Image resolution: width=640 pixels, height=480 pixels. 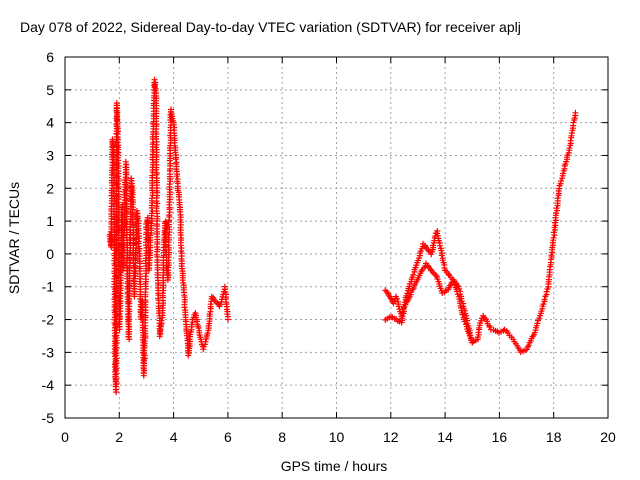 What do you see at coordinates (334, 466) in the screenshot?
I see `x-axis-label: GPS time / hours` at bounding box center [334, 466].